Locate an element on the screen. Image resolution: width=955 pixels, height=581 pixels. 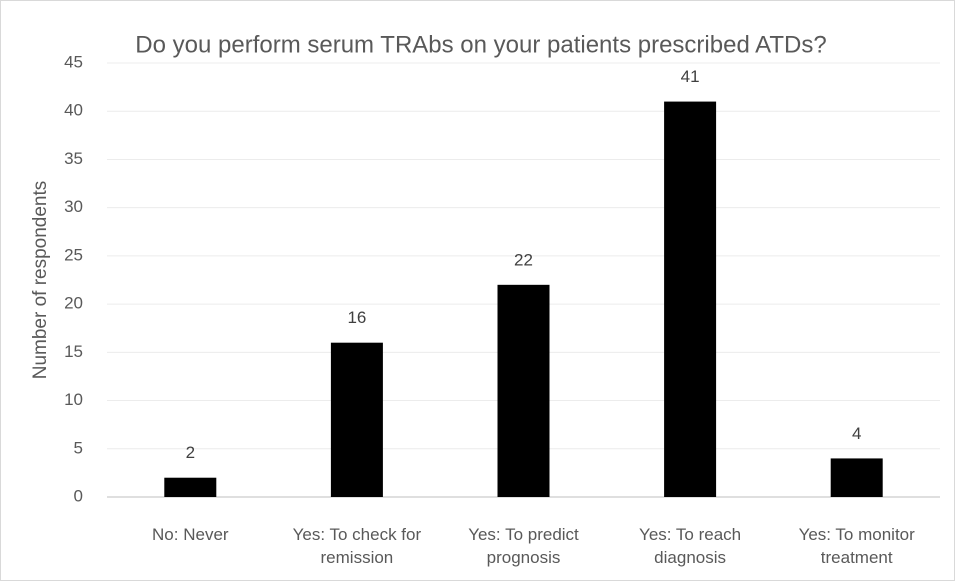
y-tick-label: 0 is located at coordinates (78, 495).